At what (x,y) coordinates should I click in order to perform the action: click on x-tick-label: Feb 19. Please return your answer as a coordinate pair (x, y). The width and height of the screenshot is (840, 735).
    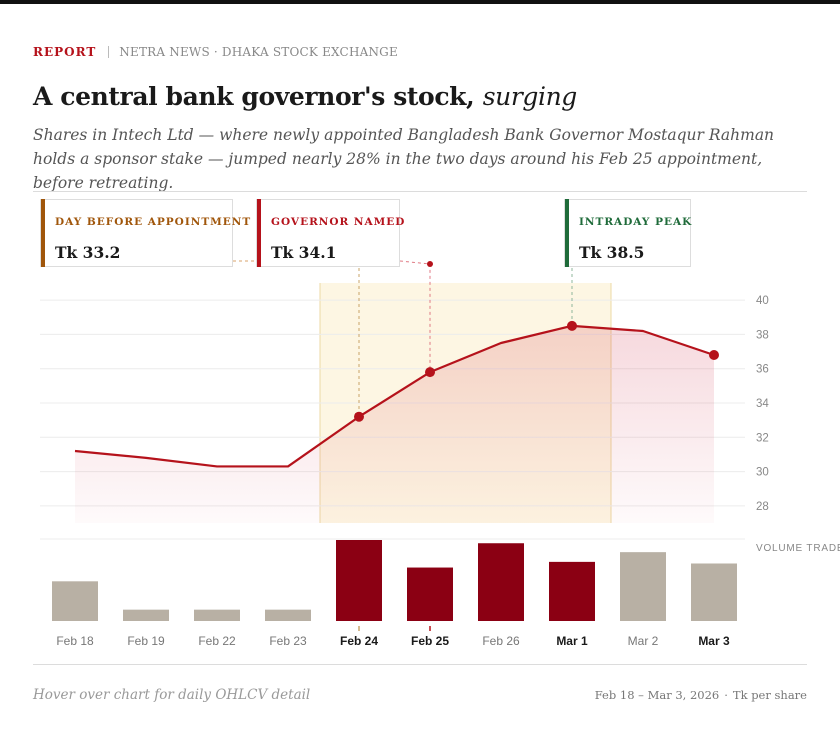
    Looking at the image, I should click on (146, 641).